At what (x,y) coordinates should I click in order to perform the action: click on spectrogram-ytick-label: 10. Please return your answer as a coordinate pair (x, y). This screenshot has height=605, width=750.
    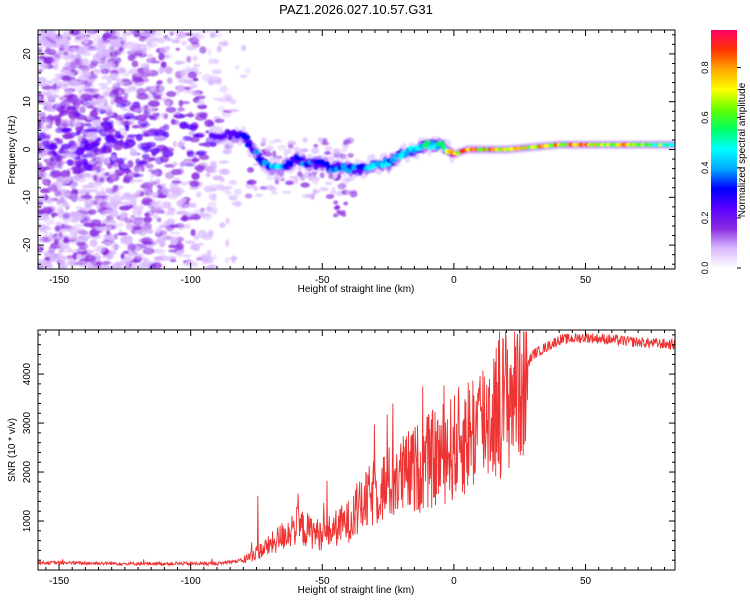
    Looking at the image, I should click on (27, 102).